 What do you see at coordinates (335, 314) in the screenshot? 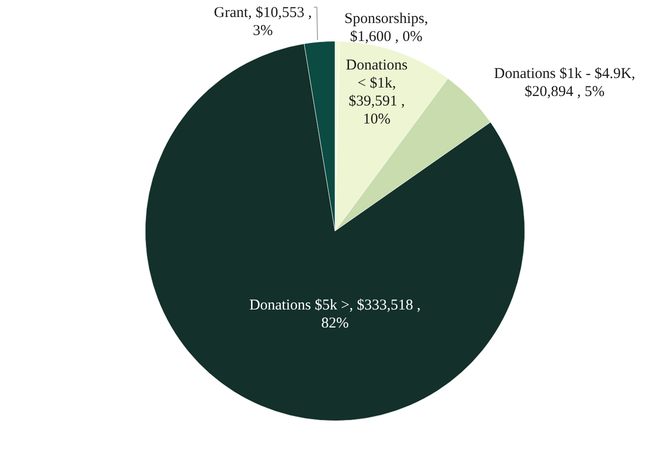
I see `slice-label: Donations $5k >, $333,518 , 82%` at bounding box center [335, 314].